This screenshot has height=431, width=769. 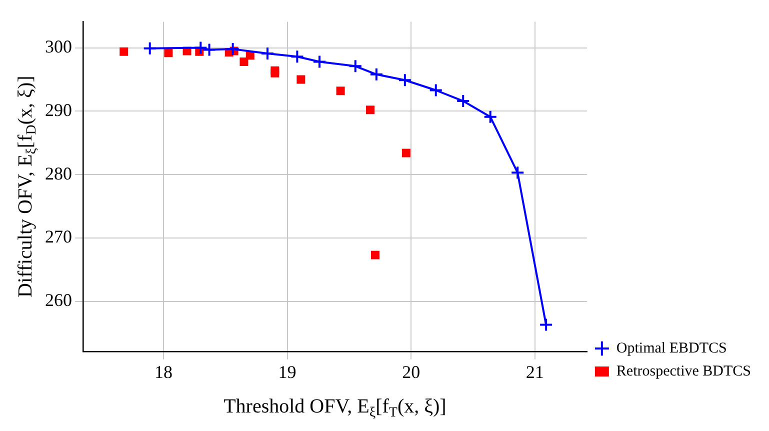 I want to click on x-tick-label: 19, so click(x=287, y=372).